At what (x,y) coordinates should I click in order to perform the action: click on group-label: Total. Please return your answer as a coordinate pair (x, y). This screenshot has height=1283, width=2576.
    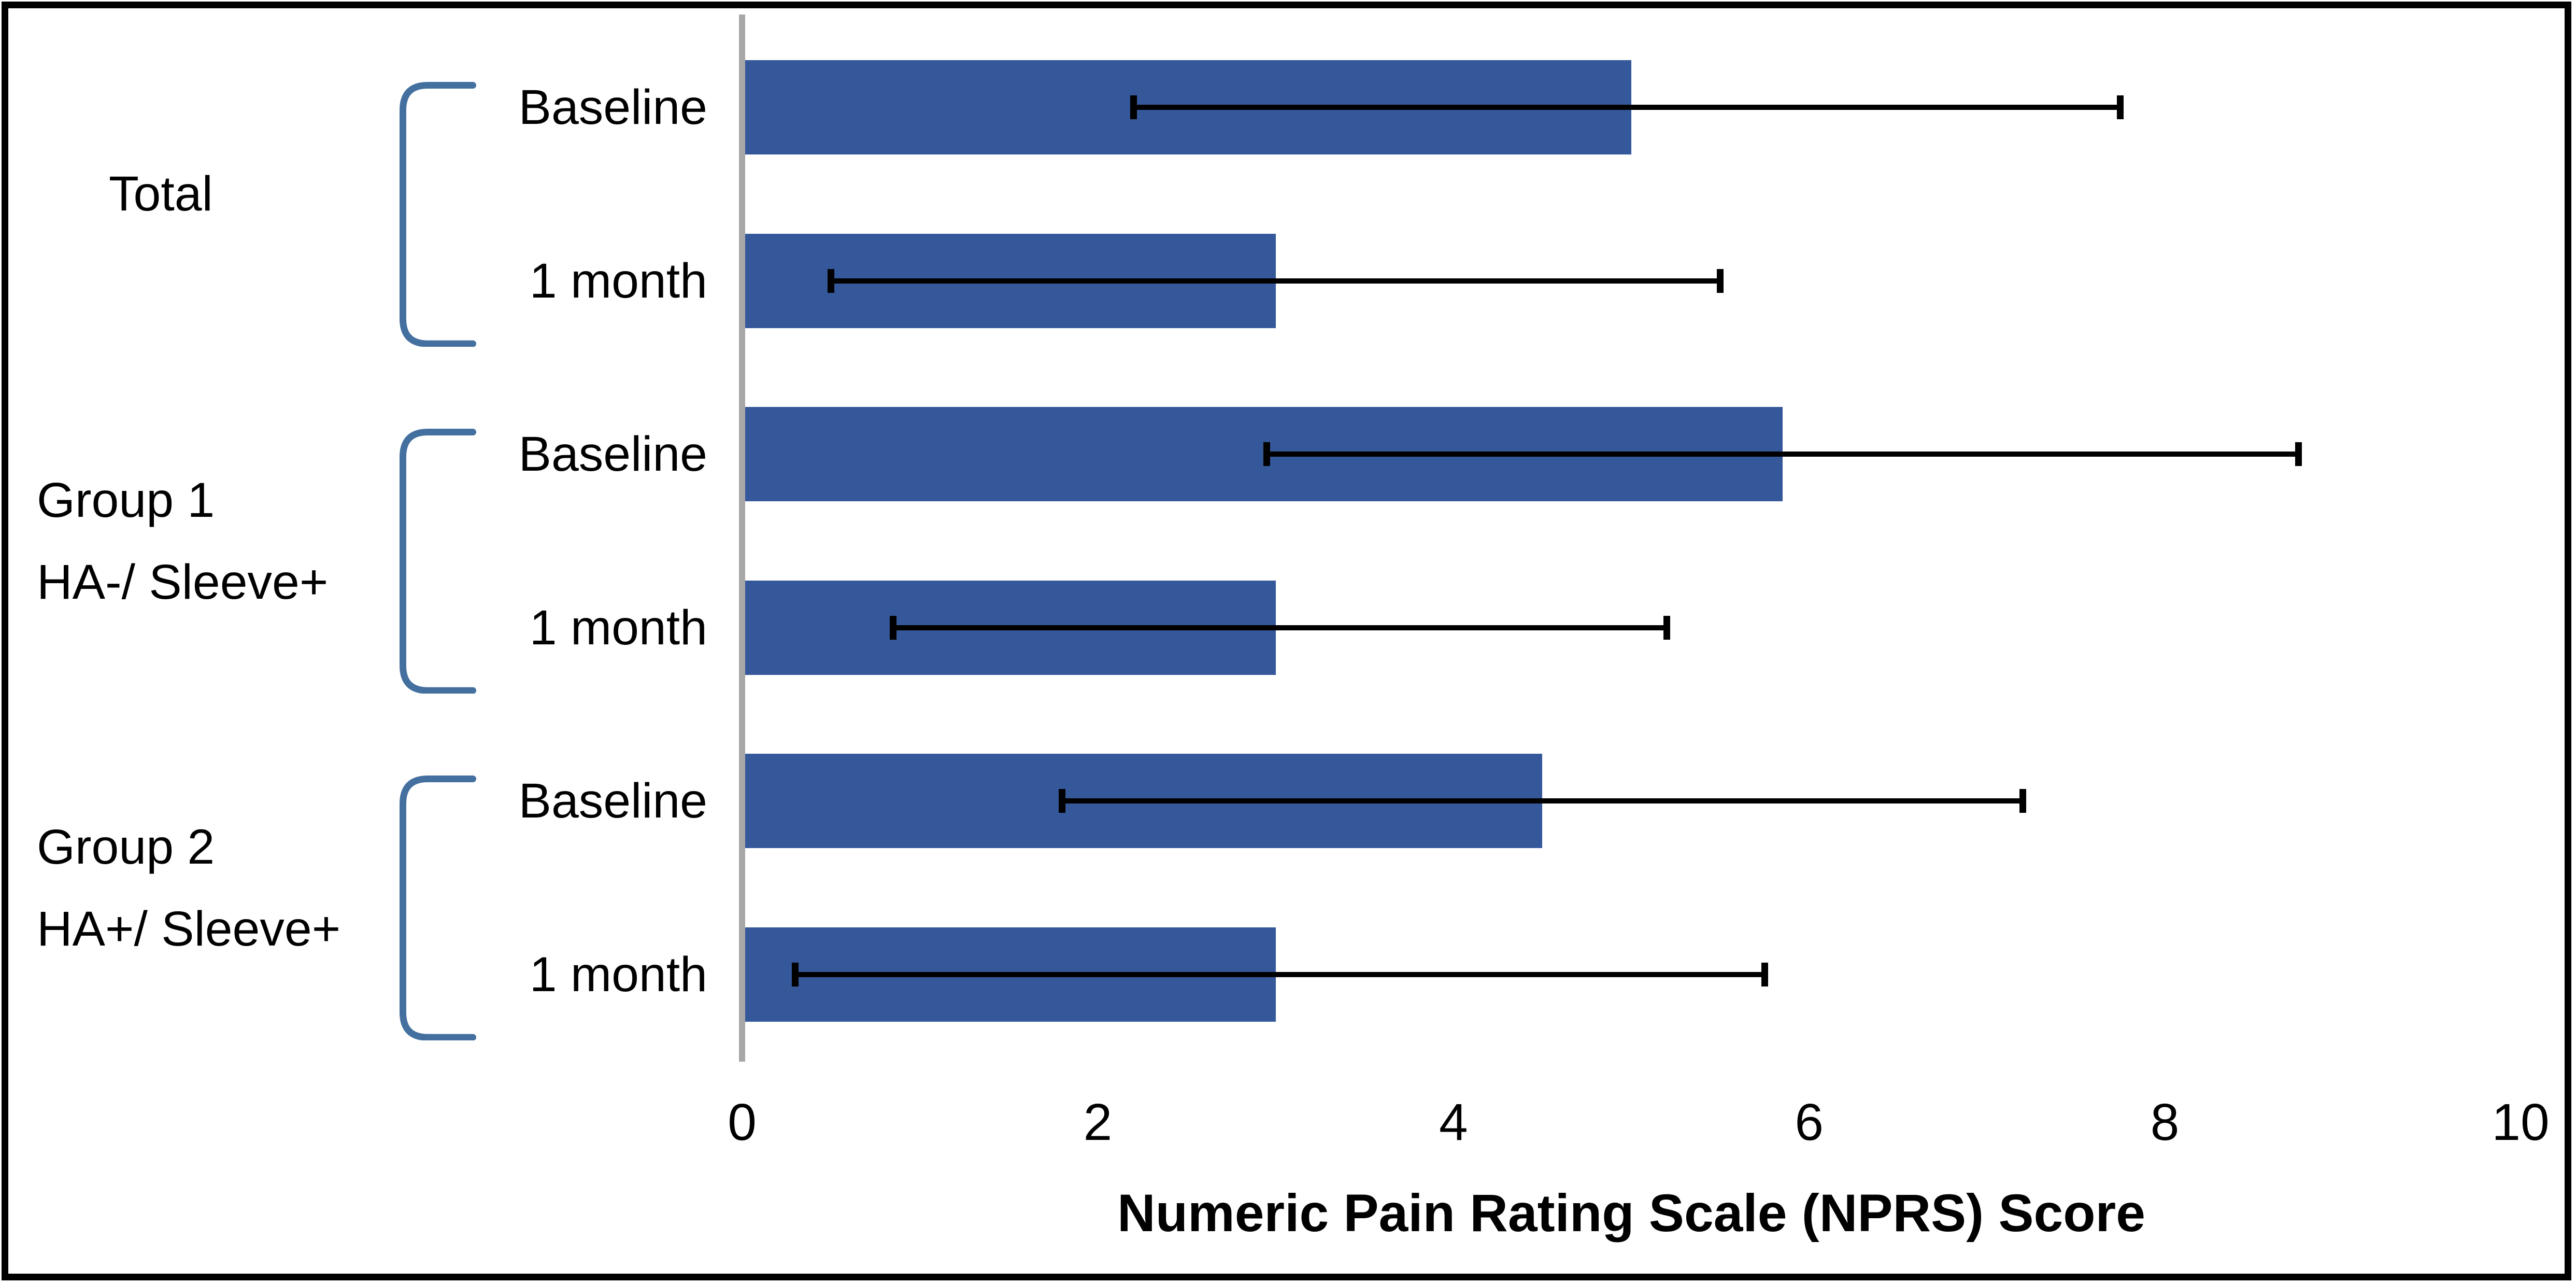
    Looking at the image, I should click on (355, 194).